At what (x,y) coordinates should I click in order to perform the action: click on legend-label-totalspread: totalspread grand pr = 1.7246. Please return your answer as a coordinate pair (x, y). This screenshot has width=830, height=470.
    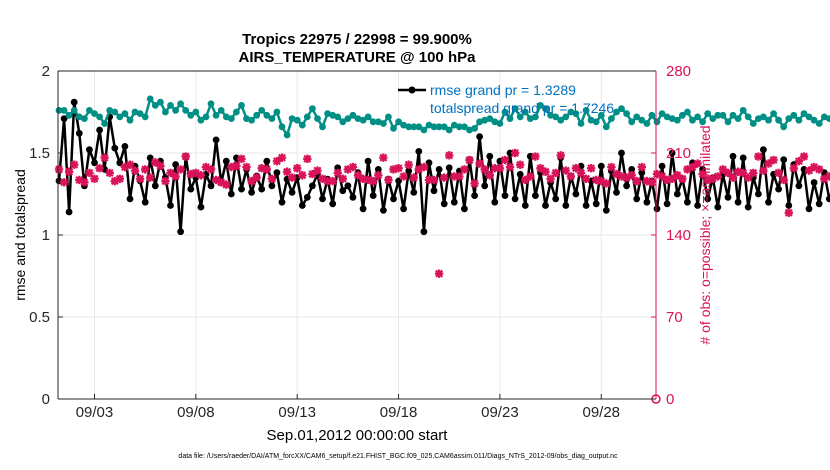
    Looking at the image, I should click on (522, 108).